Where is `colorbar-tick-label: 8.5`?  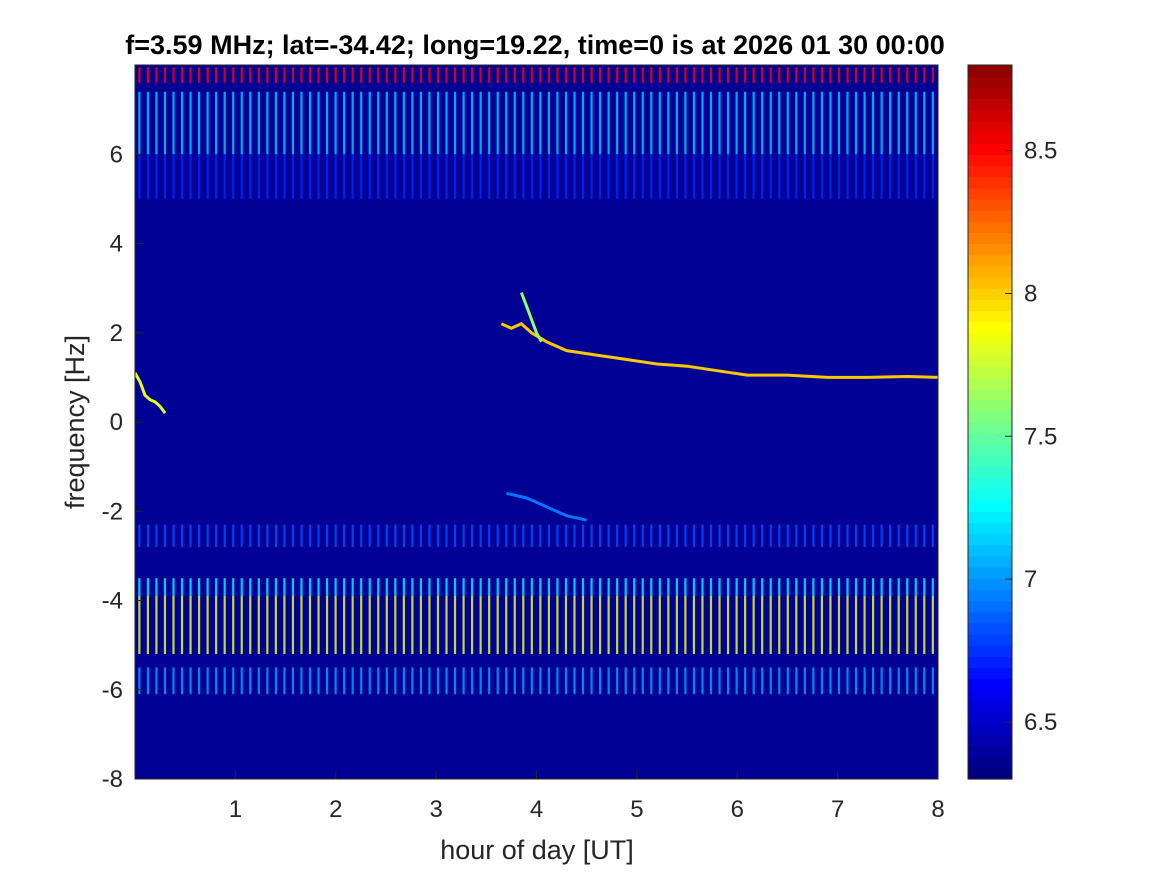 colorbar-tick-label: 8.5 is located at coordinates (1040, 151).